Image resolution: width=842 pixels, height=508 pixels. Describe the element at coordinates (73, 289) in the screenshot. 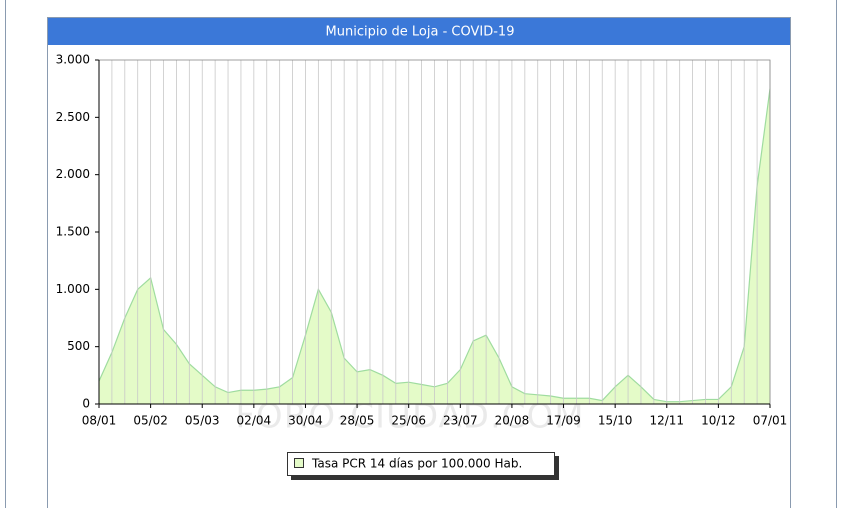

I see `y-tick-label: 1.000` at that location.